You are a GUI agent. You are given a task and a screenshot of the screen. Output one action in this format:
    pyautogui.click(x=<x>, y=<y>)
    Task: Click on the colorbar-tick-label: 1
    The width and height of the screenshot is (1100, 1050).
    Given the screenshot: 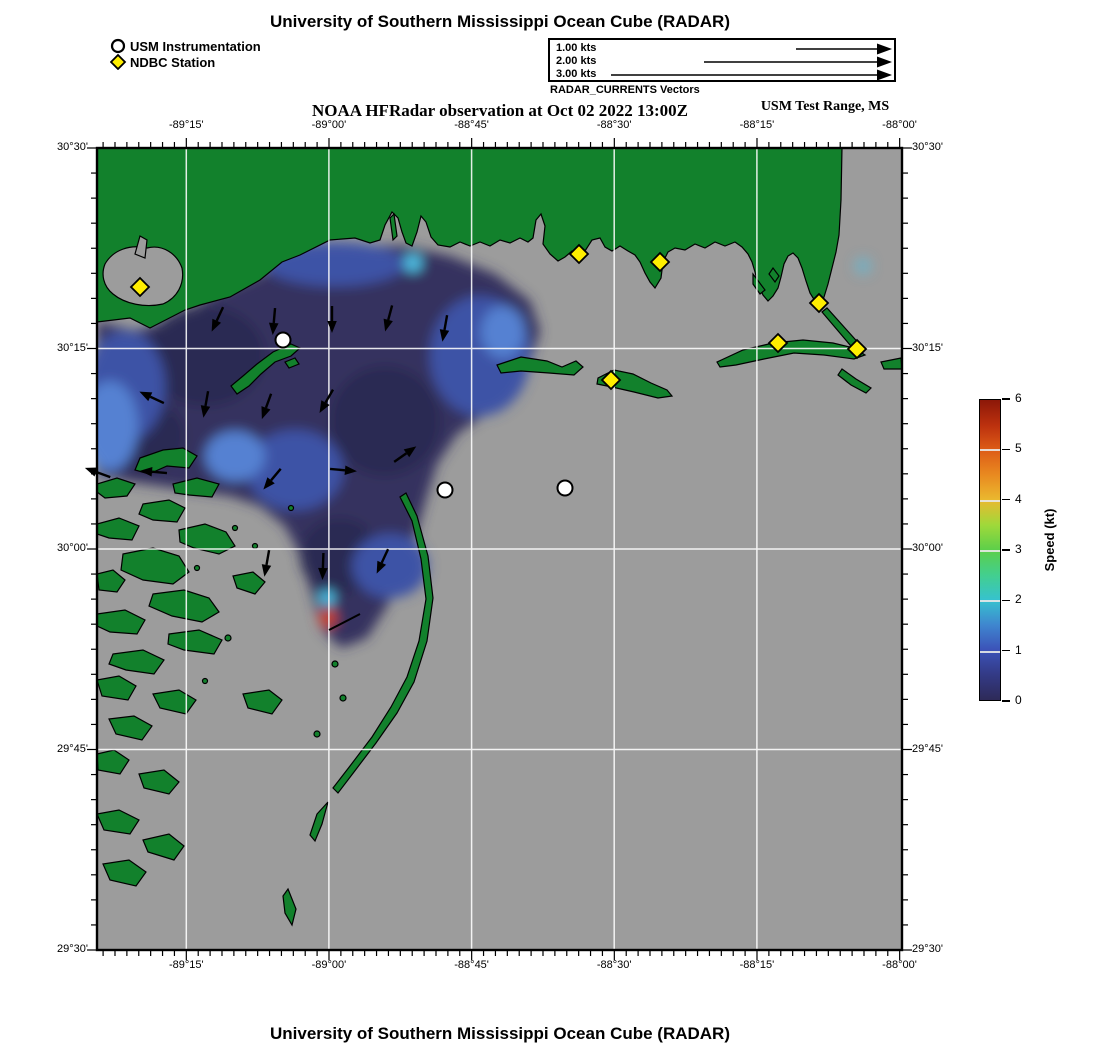 What is the action you would take?
    pyautogui.click(x=1018, y=649)
    